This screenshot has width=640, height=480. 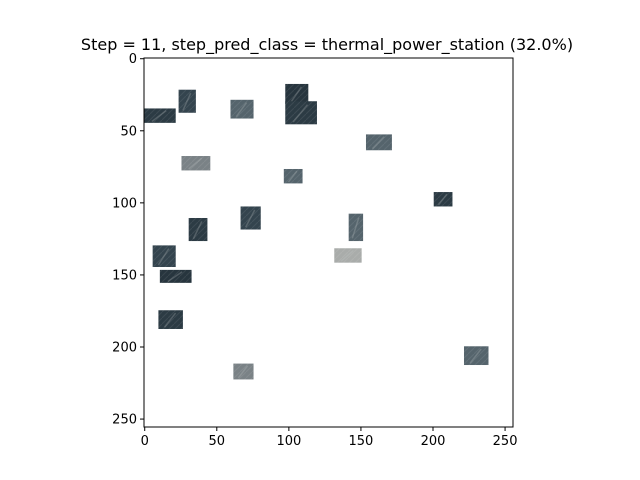 I want to click on x-tick-label: 50, so click(x=217, y=441).